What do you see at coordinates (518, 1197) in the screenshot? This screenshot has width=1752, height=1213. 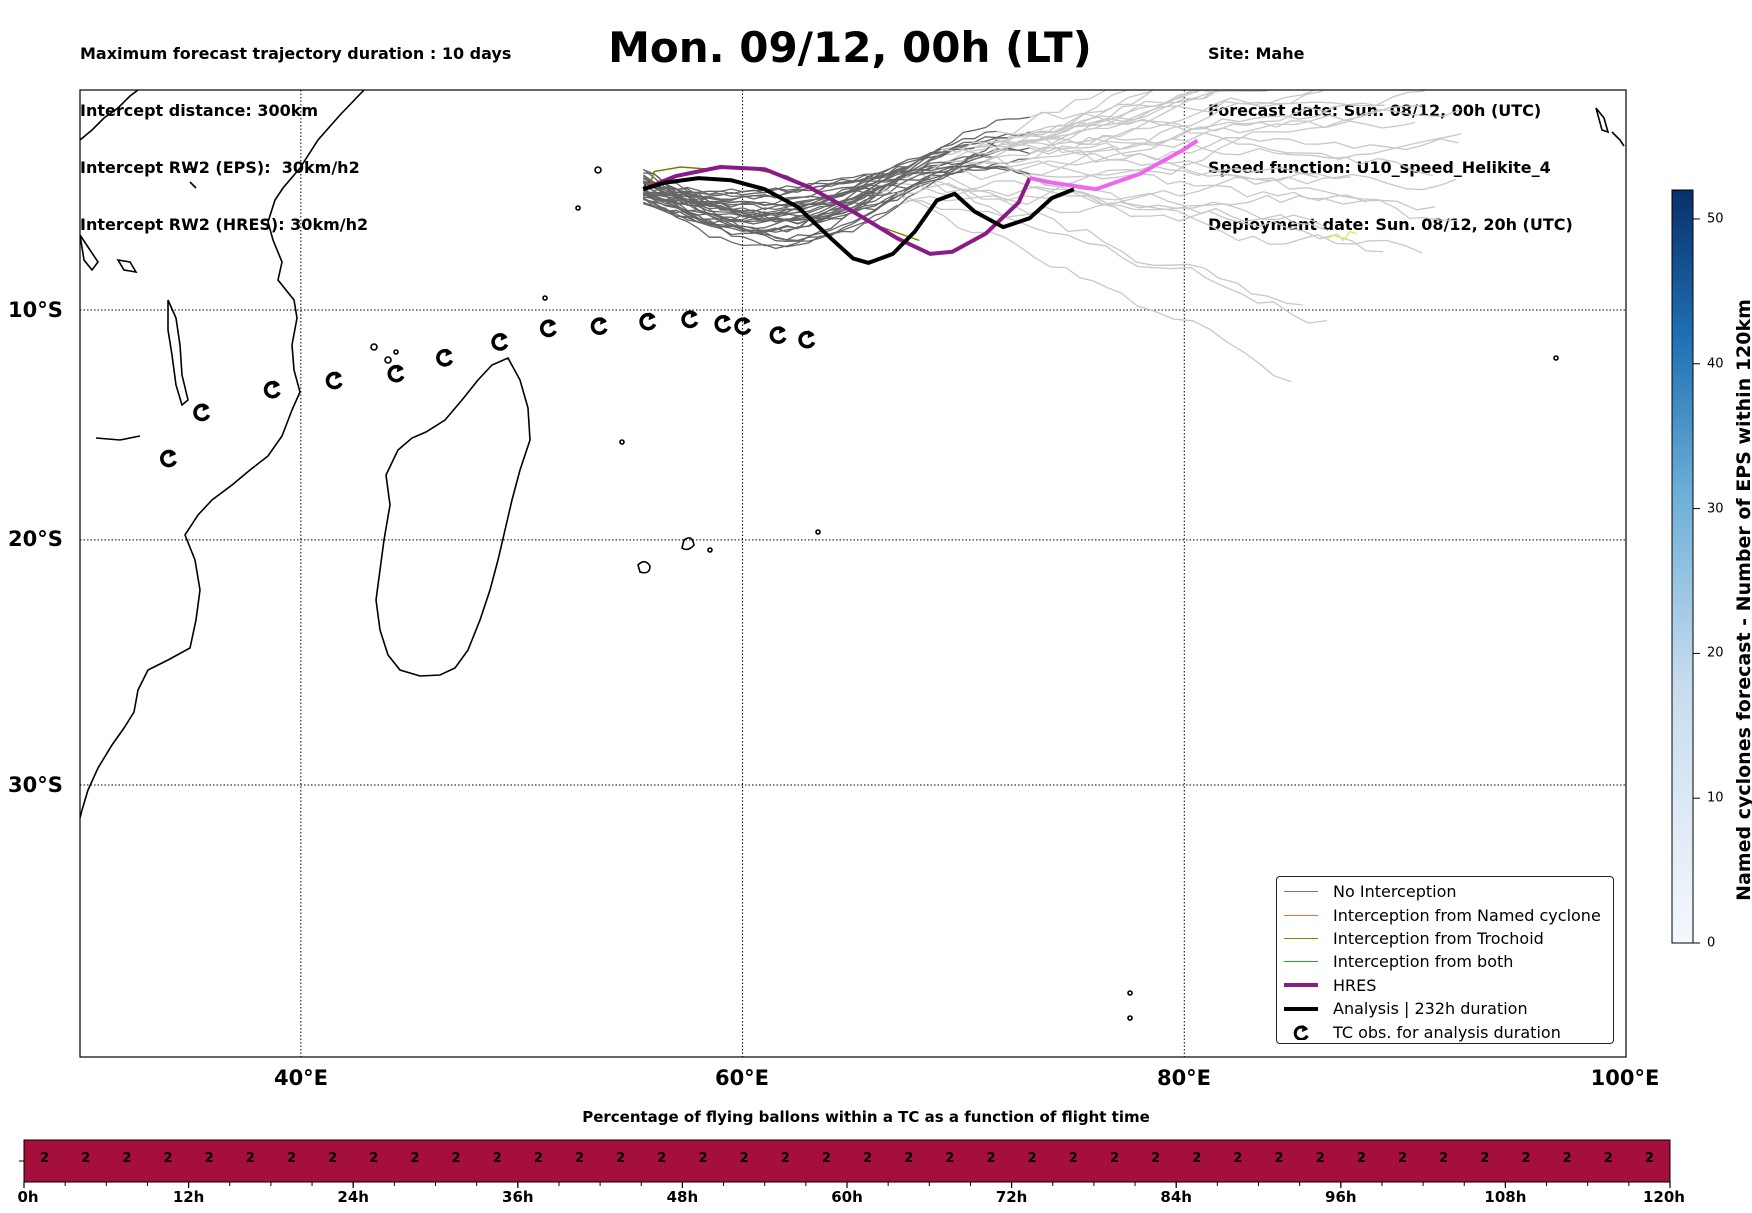 I see `timeline-tick-label: 36h` at bounding box center [518, 1197].